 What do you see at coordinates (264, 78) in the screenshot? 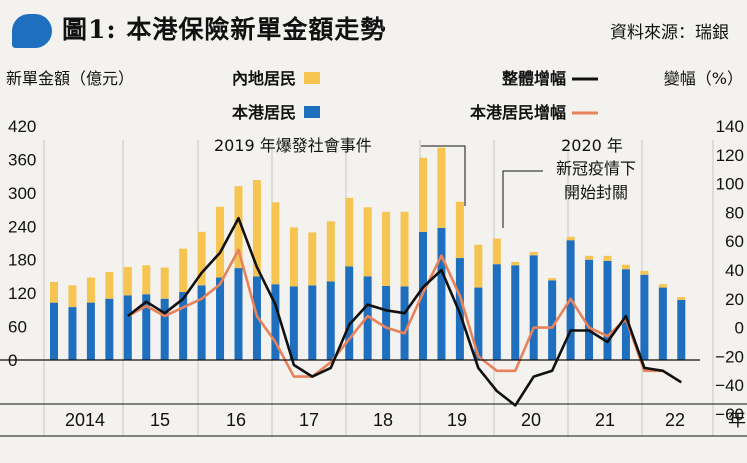
I see `legend-mainland-label: 內地居民` at bounding box center [264, 78].